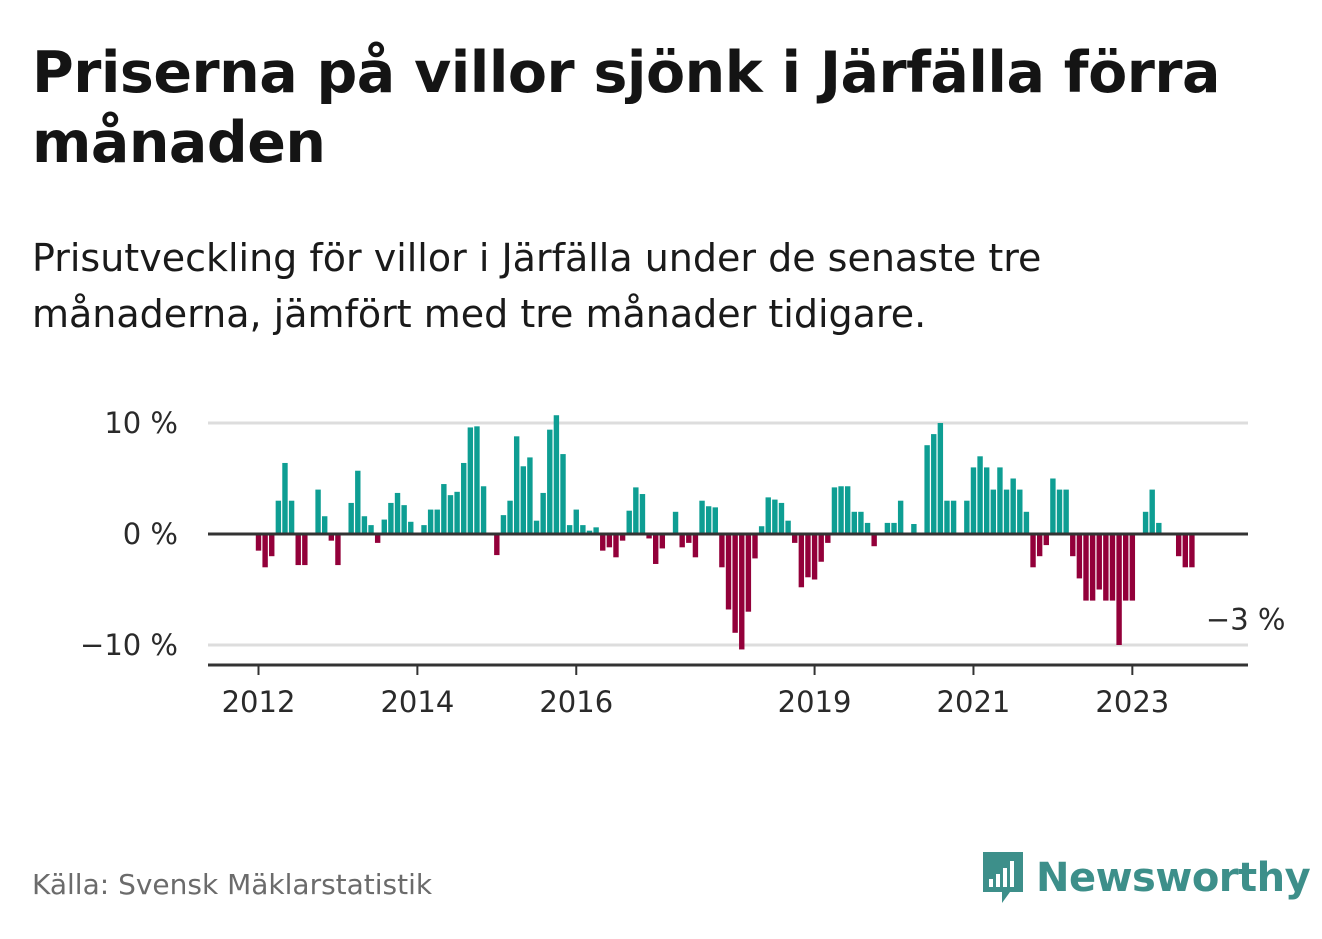  I want to click on x-tick-label: 2021, so click(974, 702).